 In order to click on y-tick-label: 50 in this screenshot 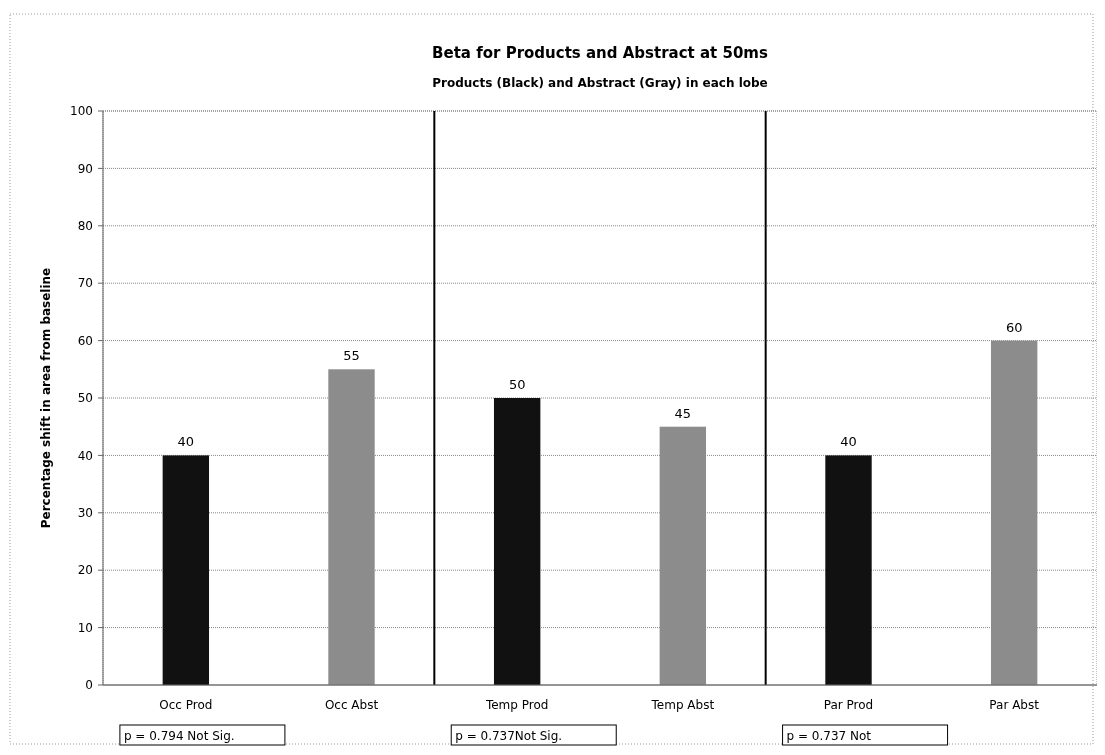, I will do `click(85, 398)`.